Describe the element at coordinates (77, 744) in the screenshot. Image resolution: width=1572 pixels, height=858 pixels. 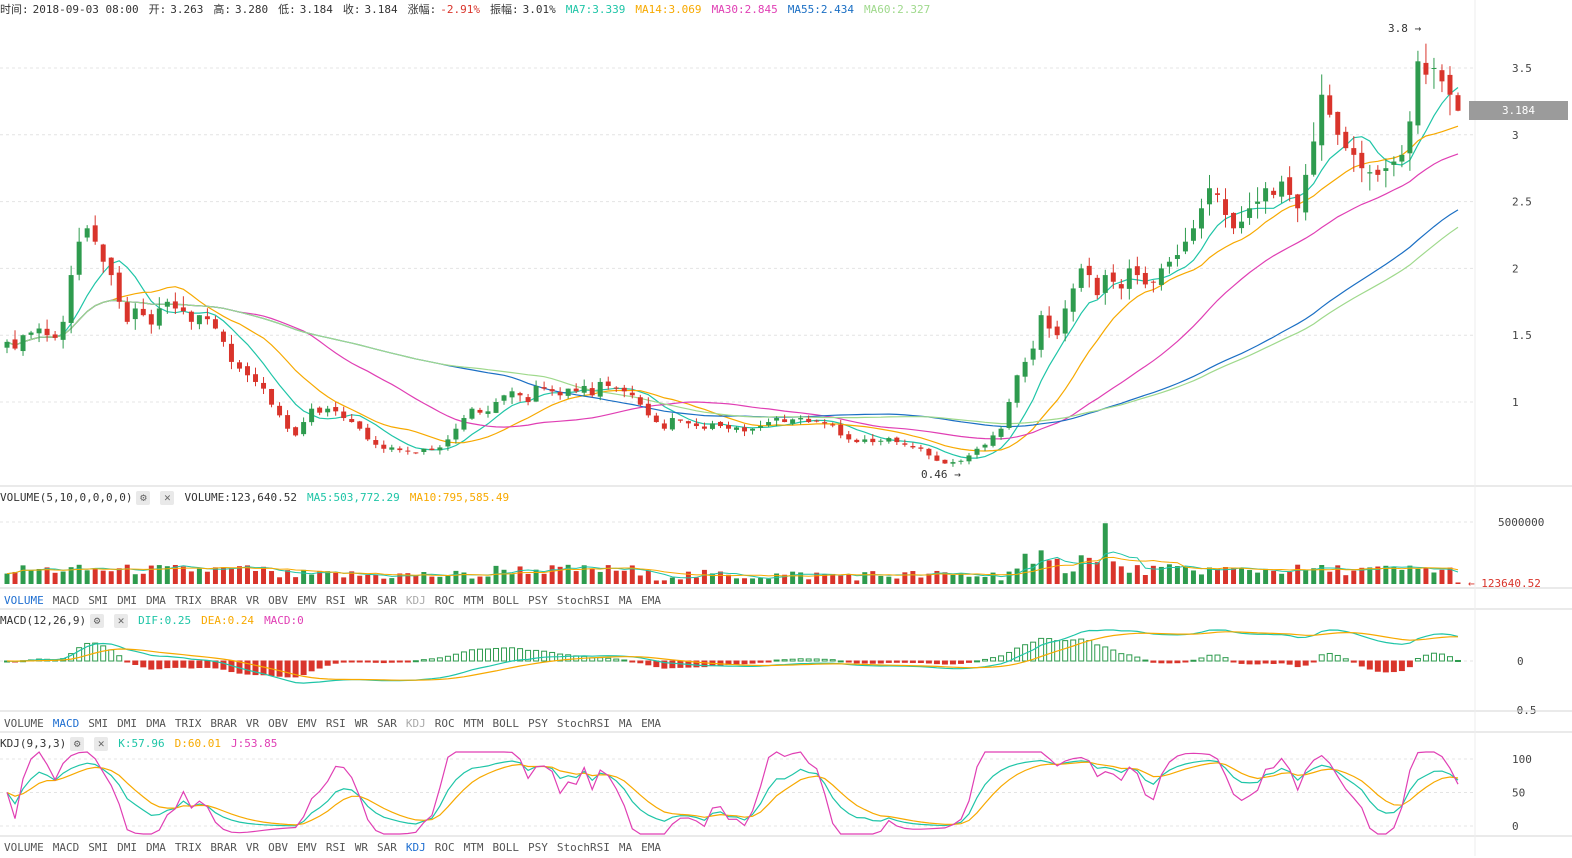
I see `kdj-settings-icon: ⚙` at that location.